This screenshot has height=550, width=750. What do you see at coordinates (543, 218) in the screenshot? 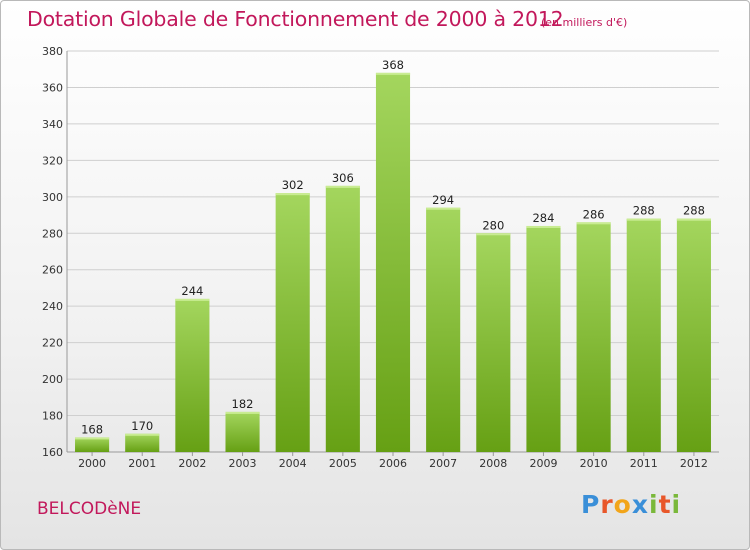
I see `value-label: 284` at bounding box center [543, 218].